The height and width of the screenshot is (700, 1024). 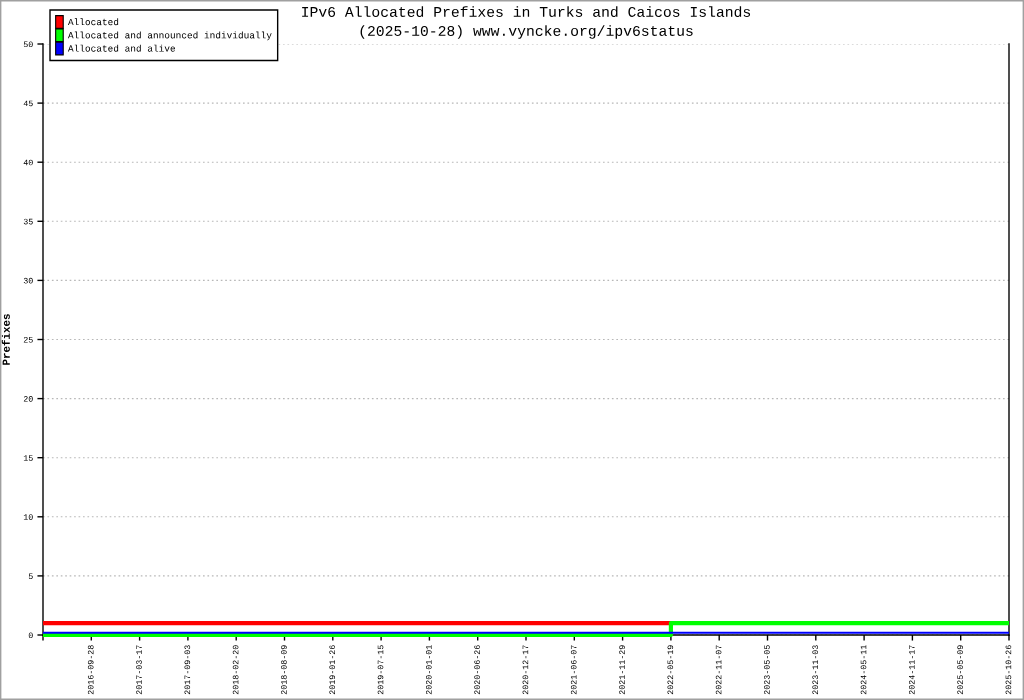 What do you see at coordinates (718, 670) in the screenshot?
I see `x-tick-label: 2022-11-07` at bounding box center [718, 670].